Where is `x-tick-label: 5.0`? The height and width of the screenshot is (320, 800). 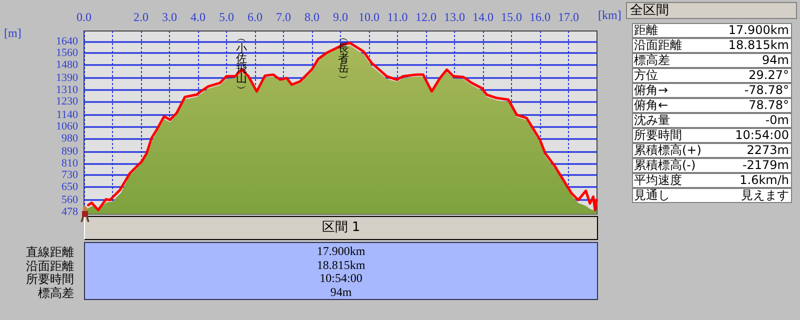
x-tick-label: 5.0 is located at coordinates (226, 17).